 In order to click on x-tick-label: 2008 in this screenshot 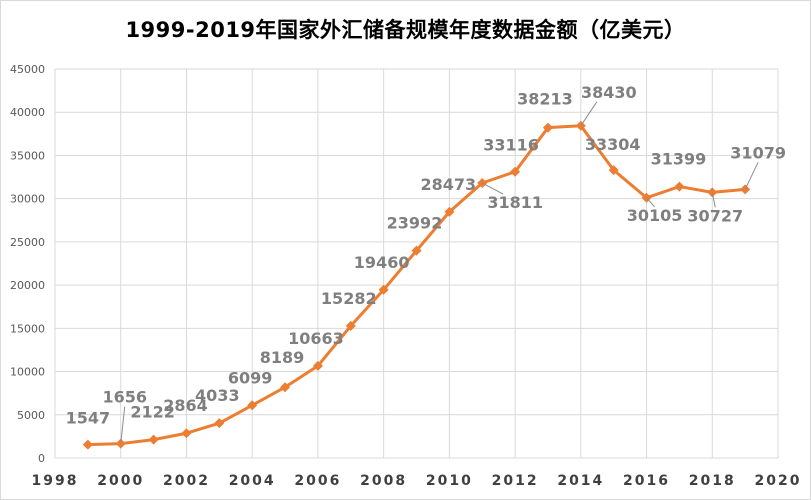, I will do `click(383, 481)`.